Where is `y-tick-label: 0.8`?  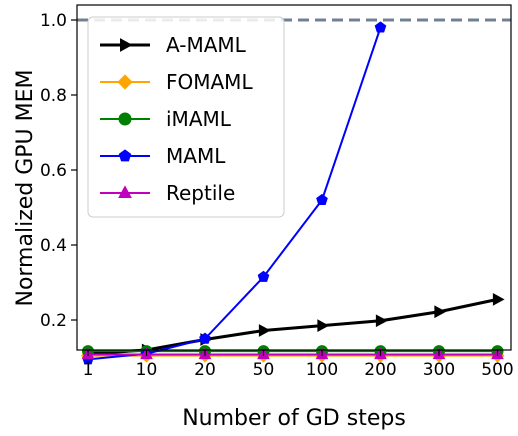
y-tick-label: 0.8 is located at coordinates (53, 96).